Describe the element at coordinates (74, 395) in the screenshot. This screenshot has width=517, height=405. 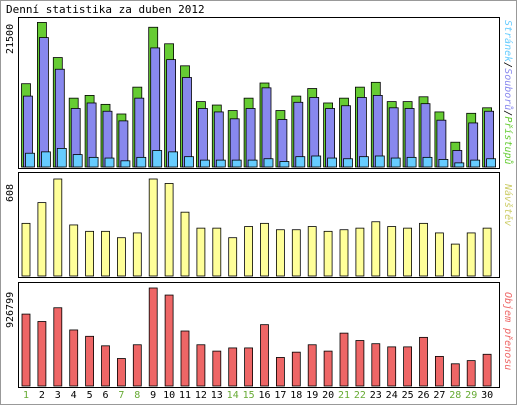
I see `day-label-4: 4` at that location.